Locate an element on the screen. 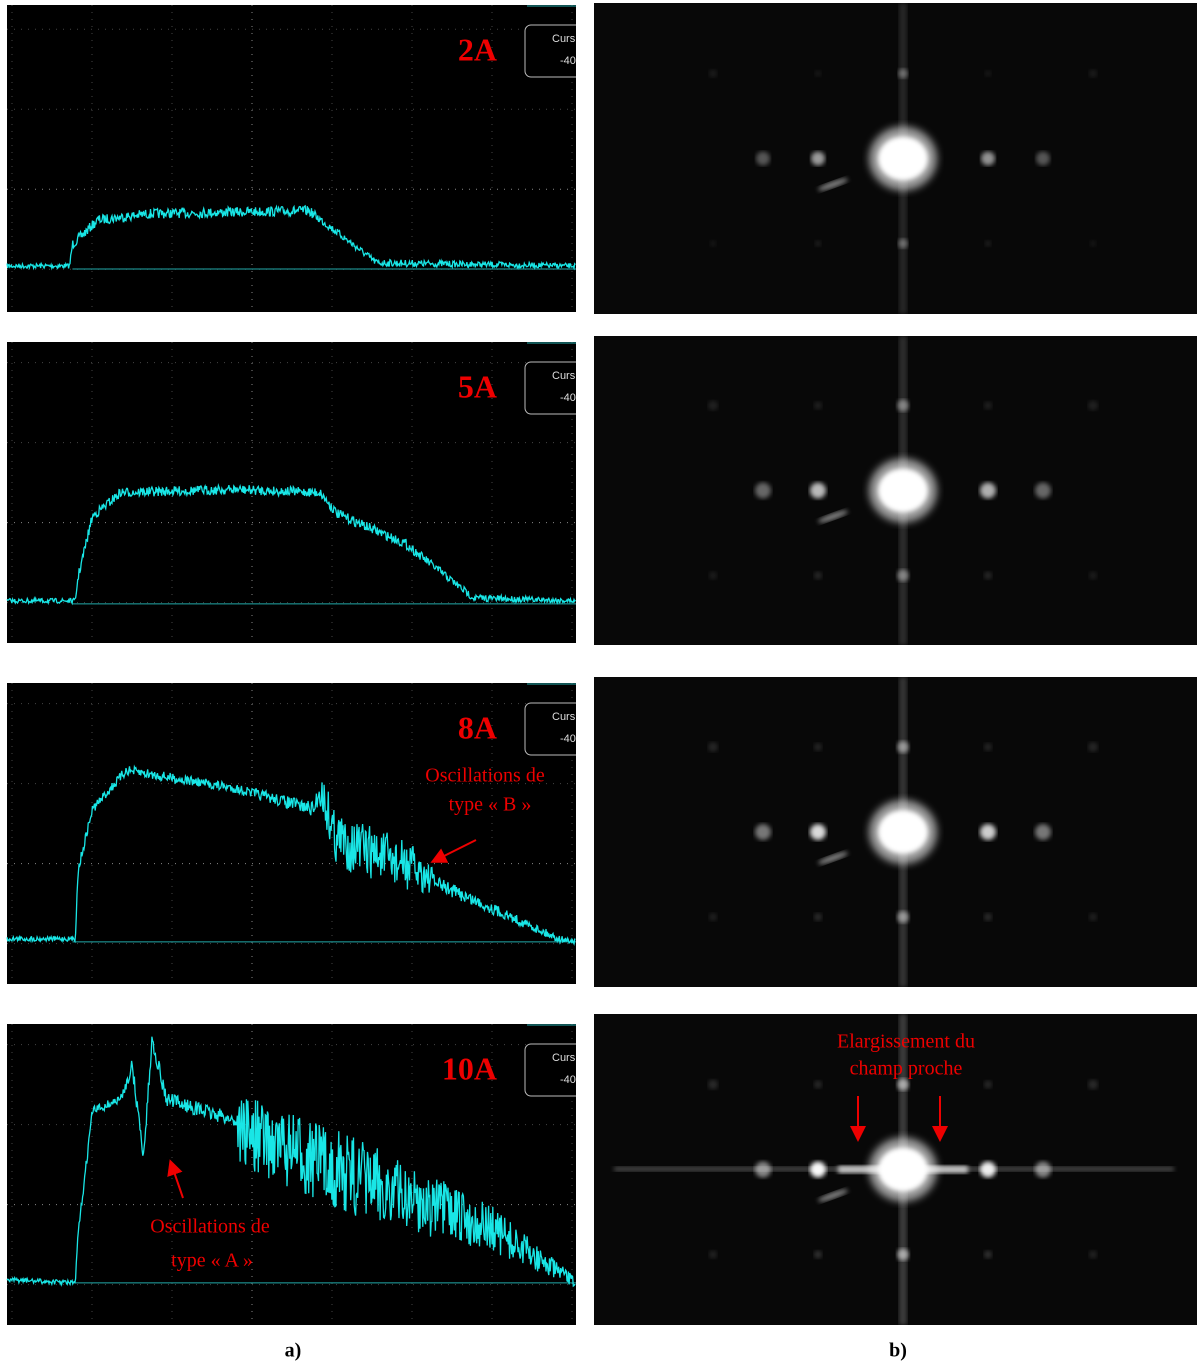 Image resolution: width=1198 pixels, height=1371 pixels. current-label: 5A is located at coordinates (477, 386).